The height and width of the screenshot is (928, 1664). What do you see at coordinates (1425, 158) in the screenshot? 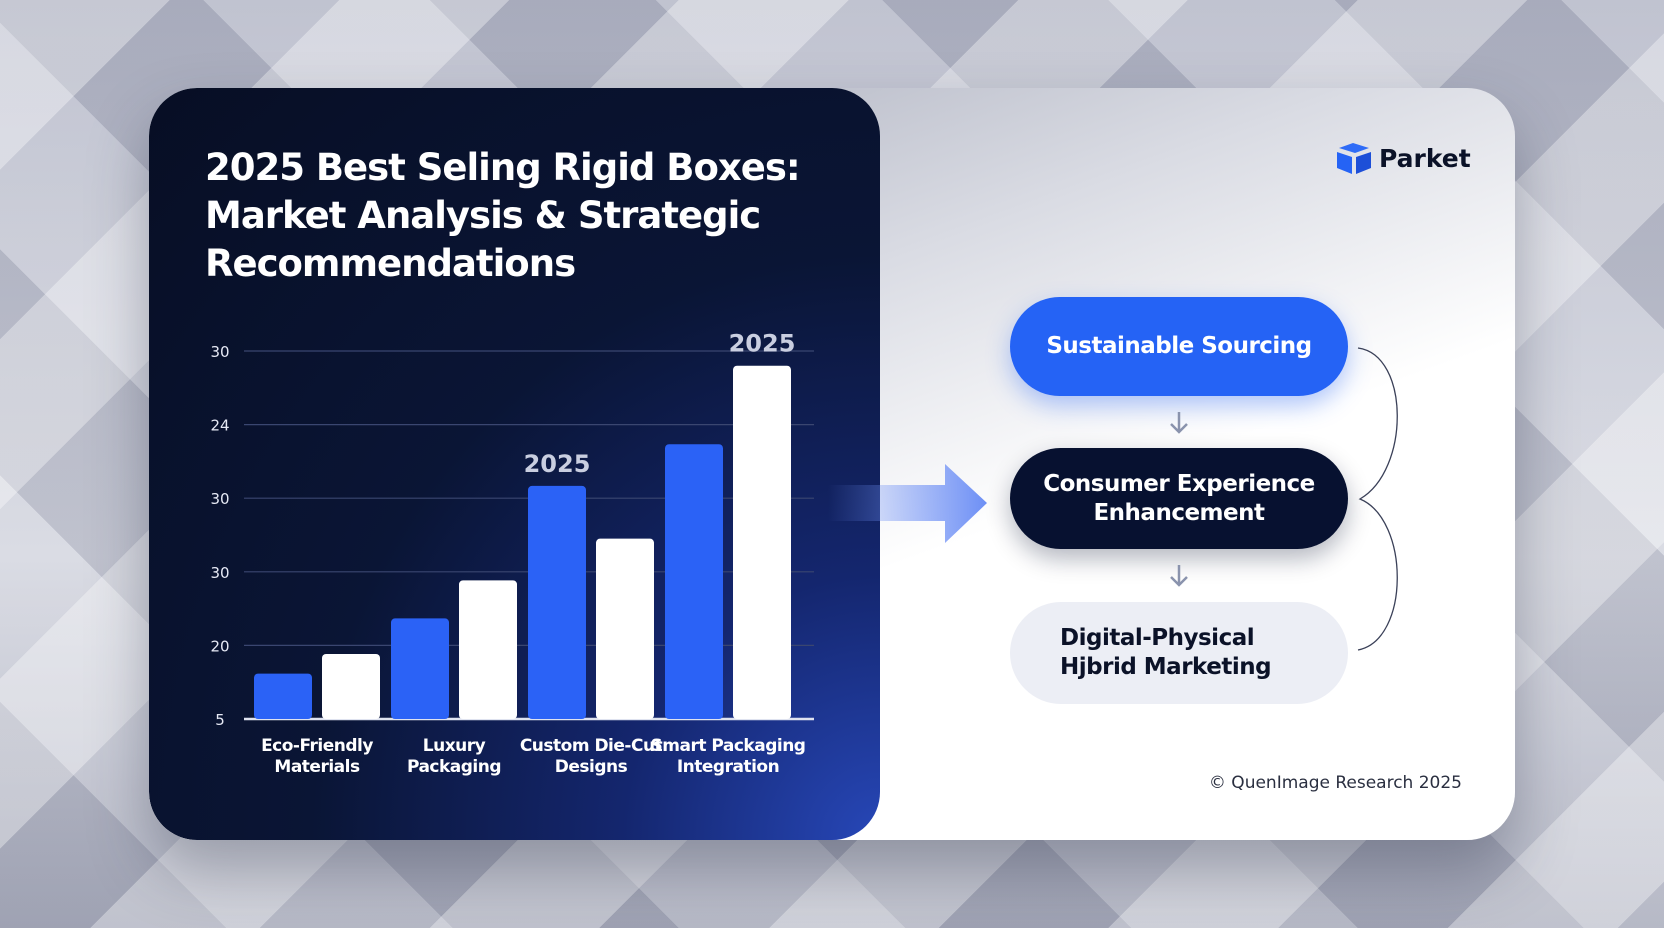
I see `brand-name: Parket` at bounding box center [1425, 158].